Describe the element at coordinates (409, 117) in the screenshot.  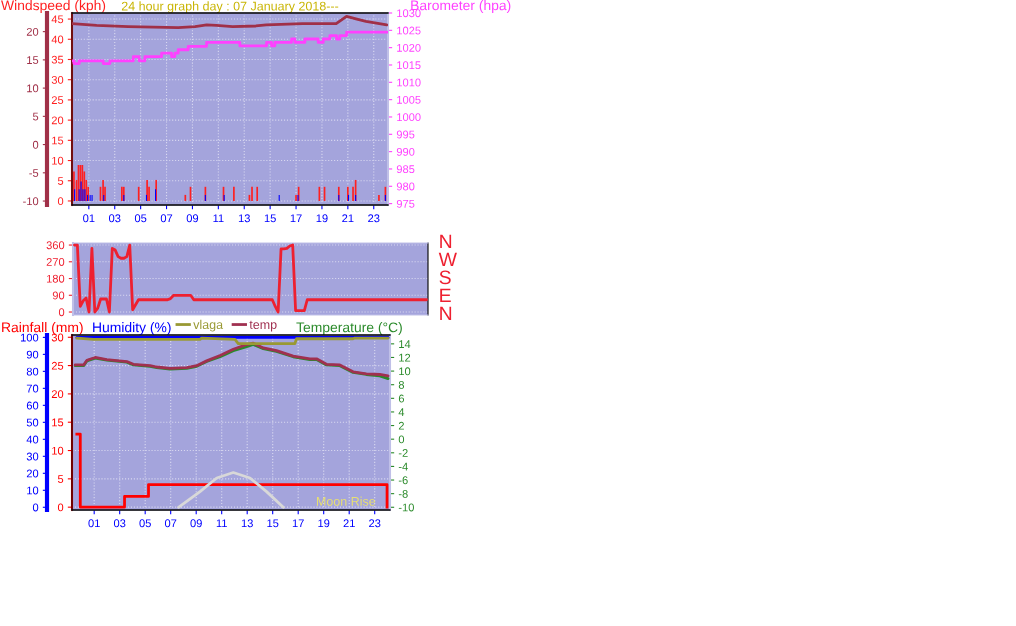
I see `y2-tick-label: 1000` at that location.